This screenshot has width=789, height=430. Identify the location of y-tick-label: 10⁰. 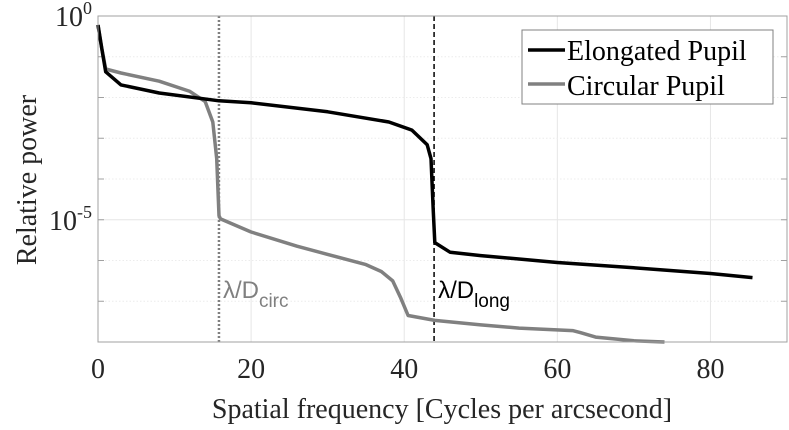
(73, 16).